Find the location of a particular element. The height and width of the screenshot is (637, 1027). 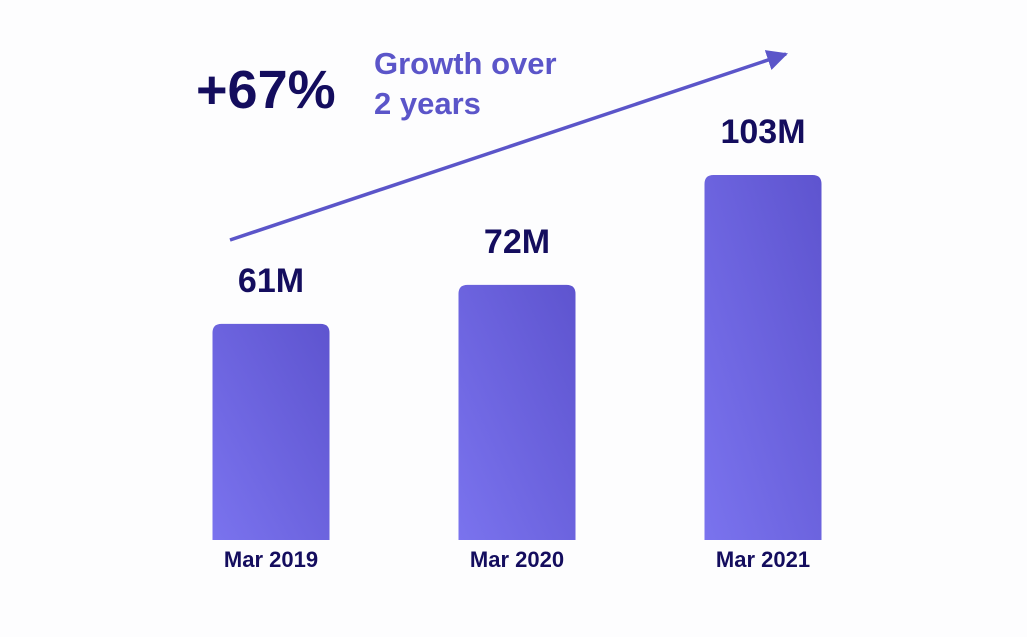

value-label: 61M is located at coordinates (271, 281).